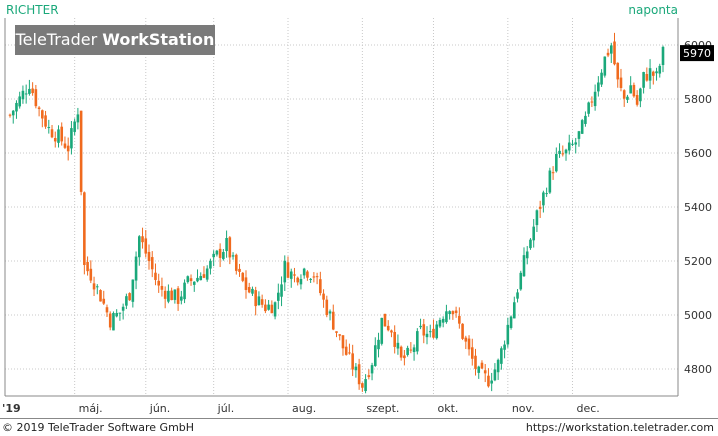 Image resolution: width=718 pixels, height=436 pixels. I want to click on footer-link: https://workstation.teletrader.com, so click(619, 427).